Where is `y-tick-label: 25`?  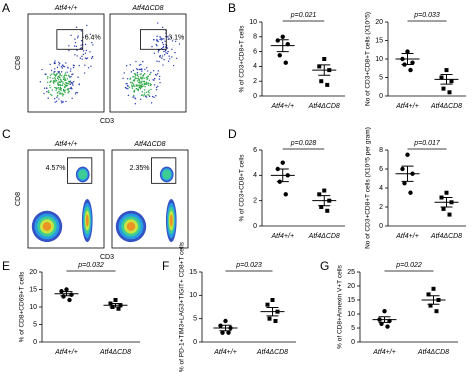 y-tick-label: 25 is located at coordinates (351, 272).